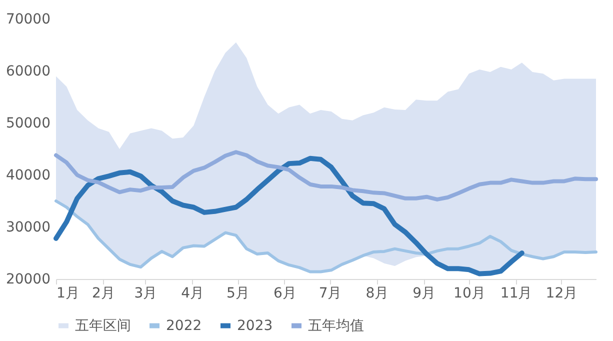 The image size is (613, 341). I want to click on x-tick-label: 4月, so click(192, 294).